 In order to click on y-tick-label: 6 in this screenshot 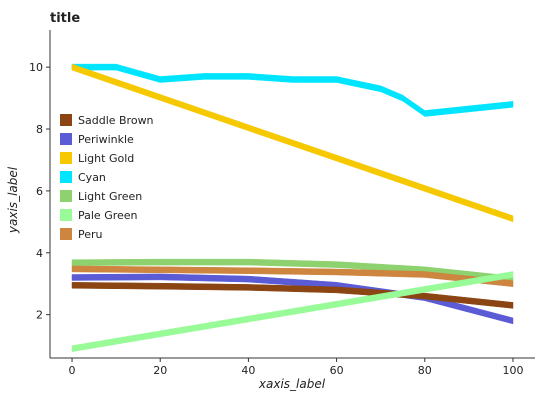, I will do `click(39, 191)`.